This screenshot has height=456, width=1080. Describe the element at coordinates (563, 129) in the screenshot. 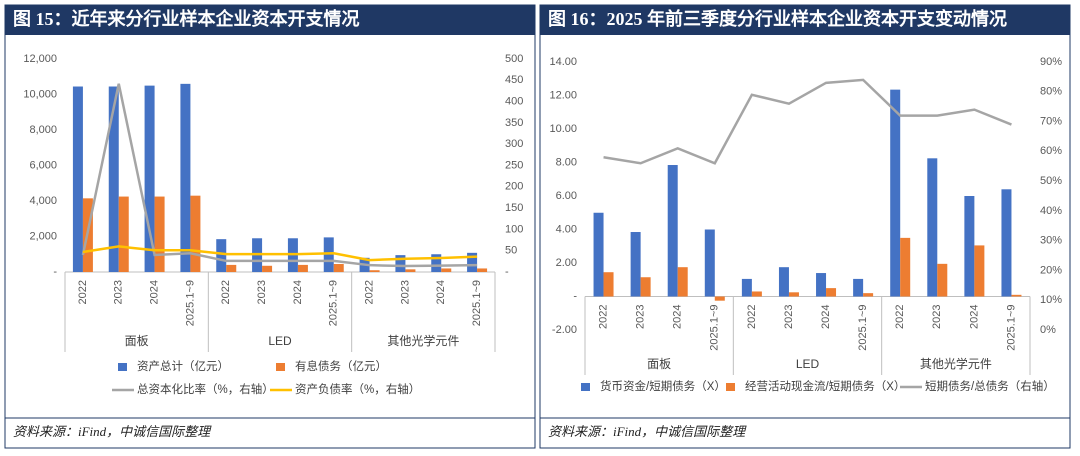

I see `y-tick-label: 10.00` at that location.